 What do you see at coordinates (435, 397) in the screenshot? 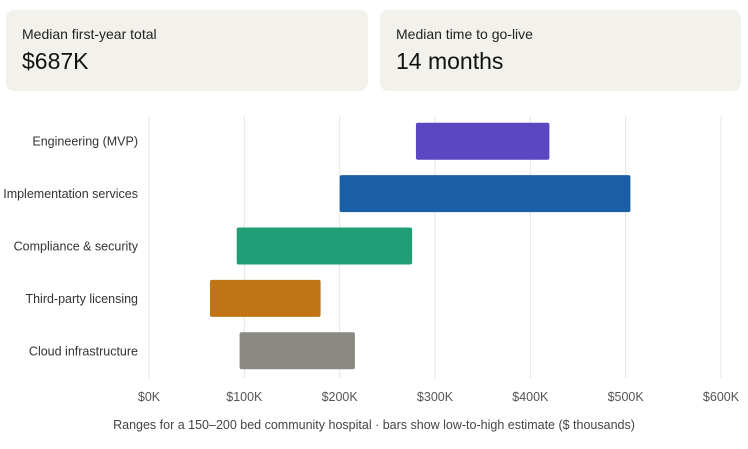
I see `x-tick-label: $300K` at bounding box center [435, 397].